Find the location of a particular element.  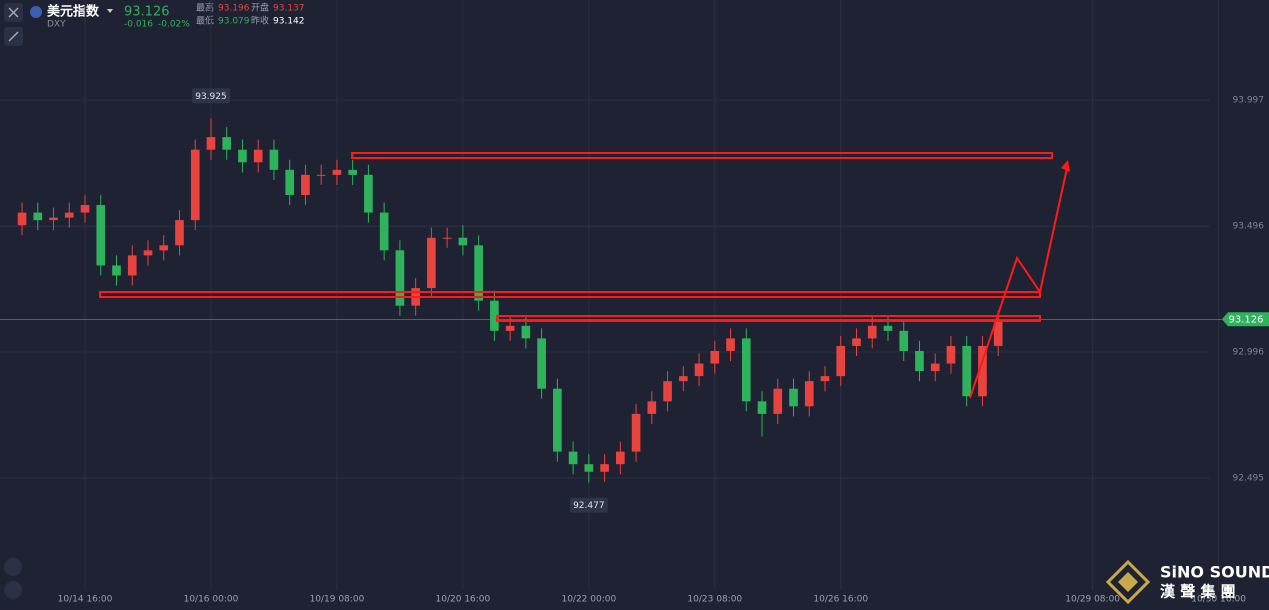

high-label: 93.925 is located at coordinates (211, 97).